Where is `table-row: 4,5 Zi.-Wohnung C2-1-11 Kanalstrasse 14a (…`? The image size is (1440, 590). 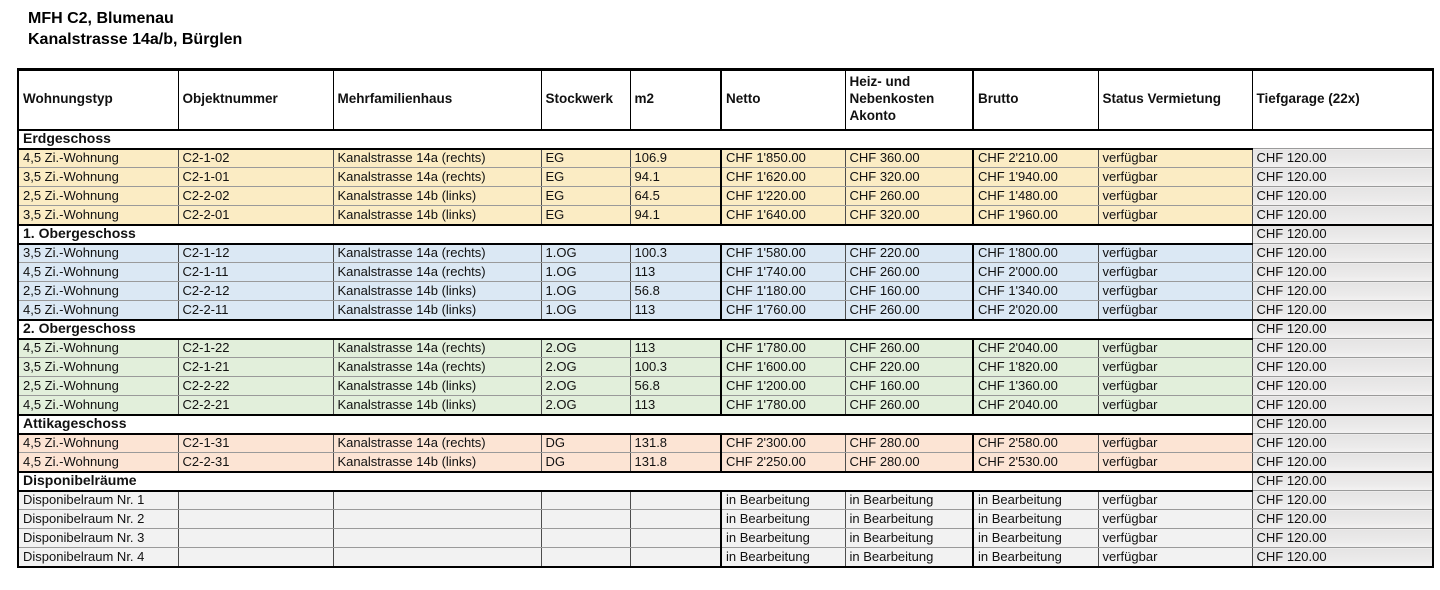
table-row: 4,5 Zi.-Wohnung C2-1-11 Kanalstrasse 14a (… is located at coordinates (726, 272).